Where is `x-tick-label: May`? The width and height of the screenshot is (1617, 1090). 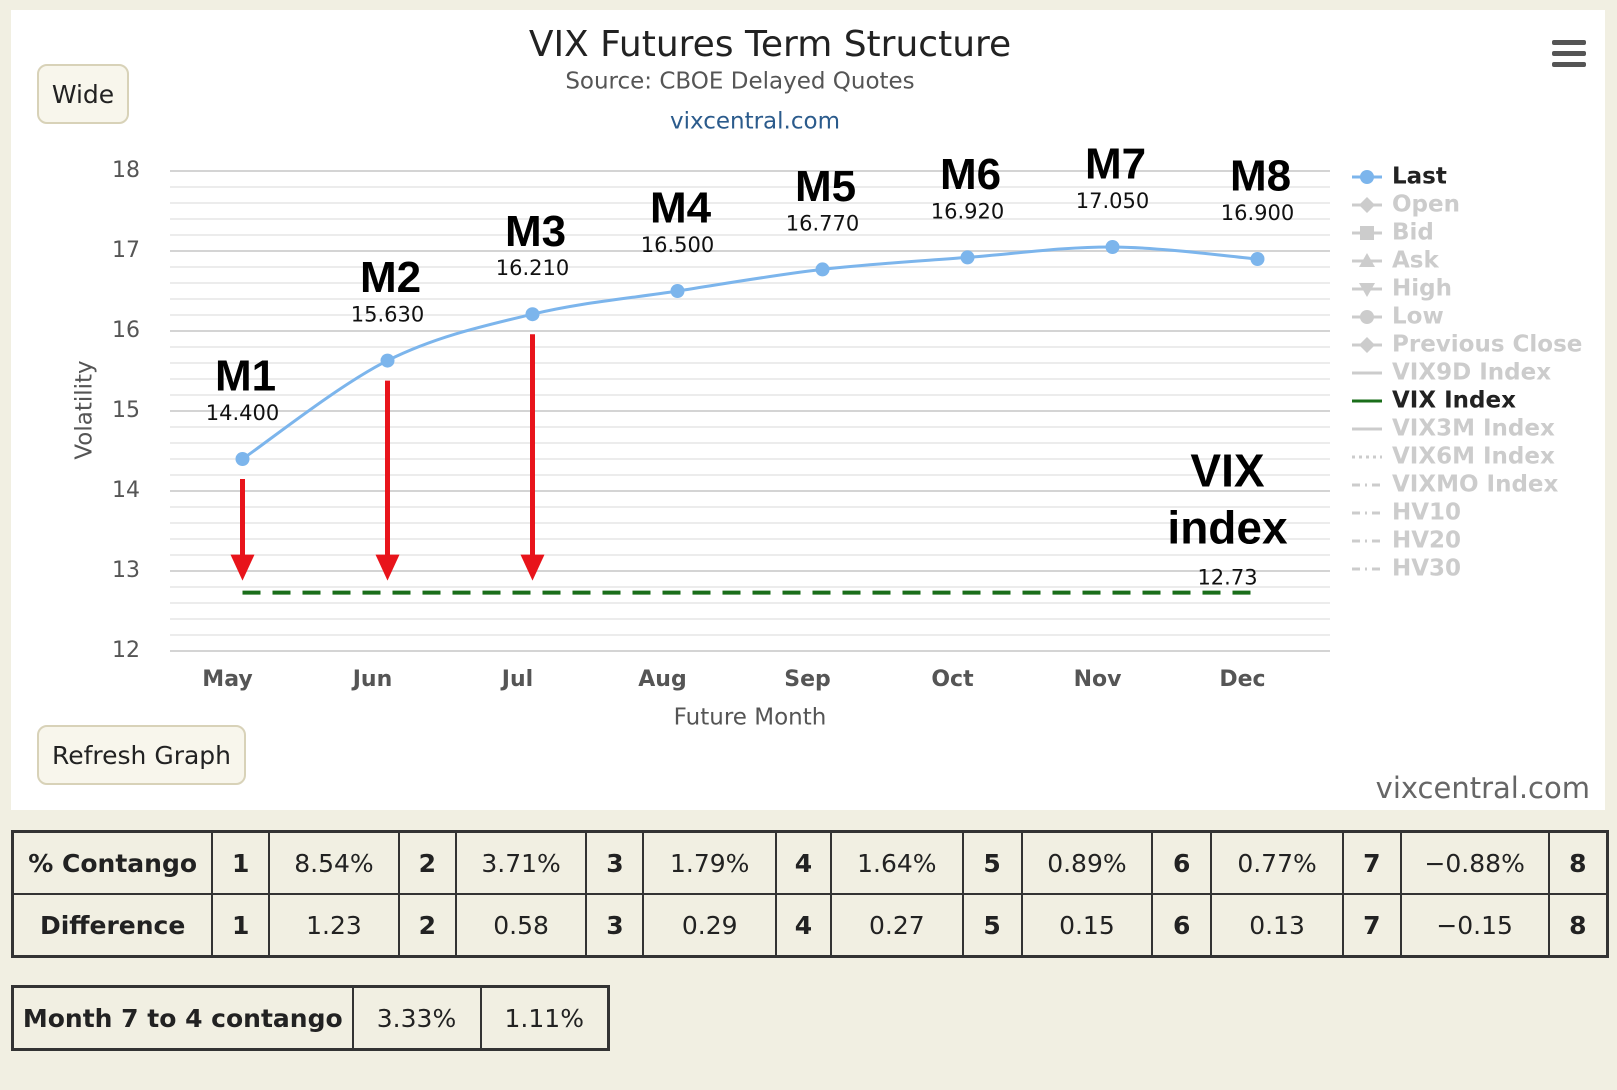 x-tick-label: May is located at coordinates (227, 679).